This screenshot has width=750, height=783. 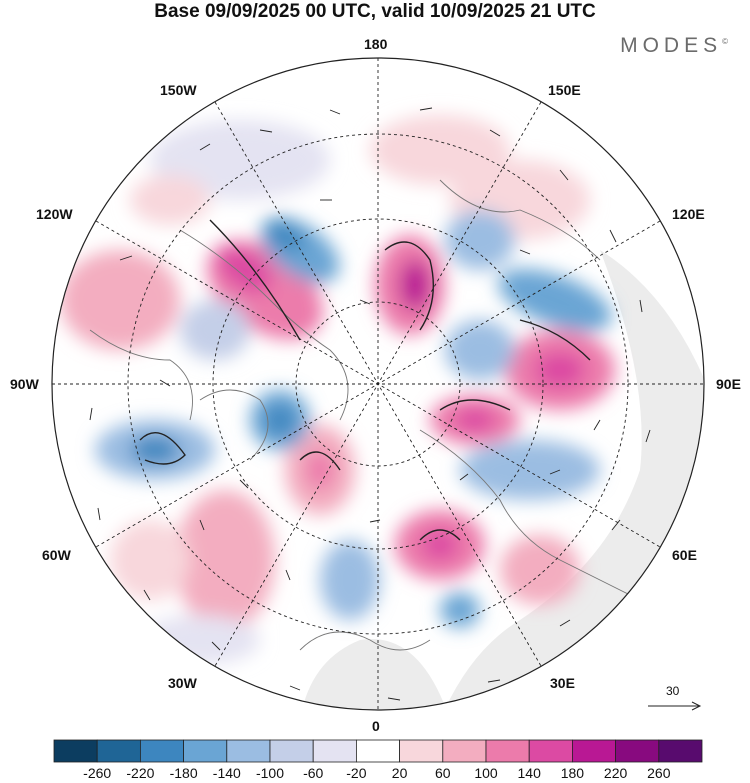 I want to click on colorbar-tick-label: 220, so click(x=615, y=773).